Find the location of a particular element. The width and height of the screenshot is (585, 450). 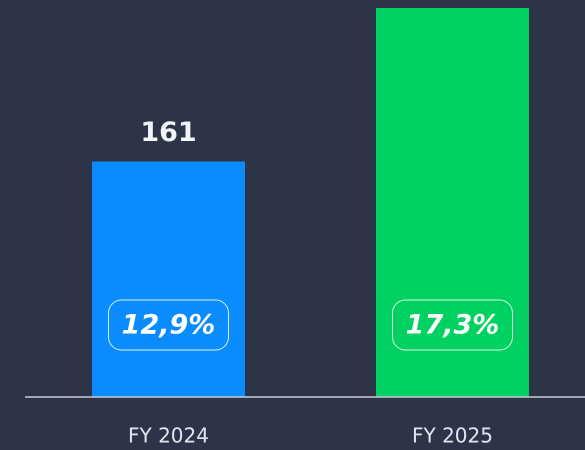

margin-label: 17,3% is located at coordinates (453, 325).